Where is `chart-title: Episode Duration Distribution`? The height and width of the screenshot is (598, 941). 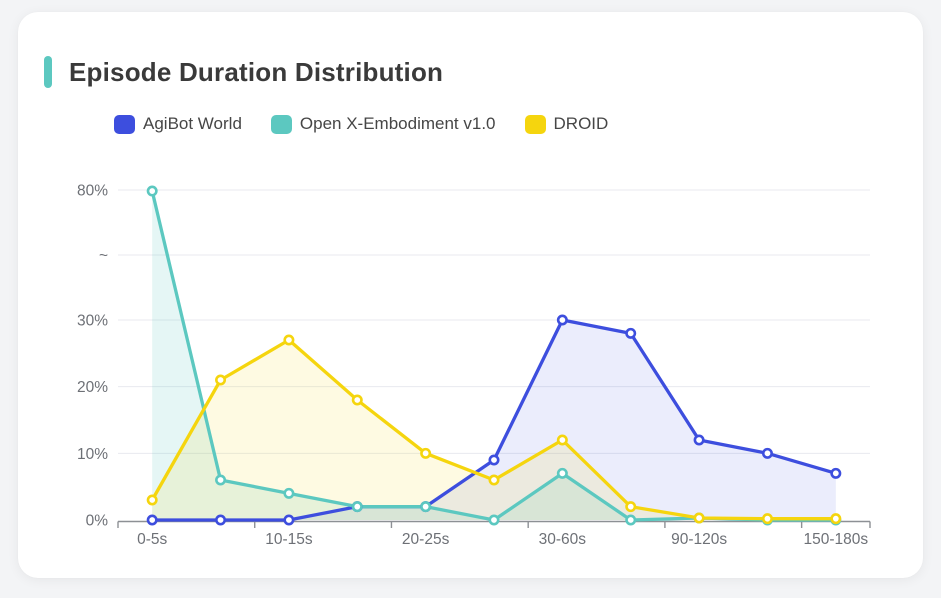 chart-title: Episode Duration Distribution is located at coordinates (256, 71).